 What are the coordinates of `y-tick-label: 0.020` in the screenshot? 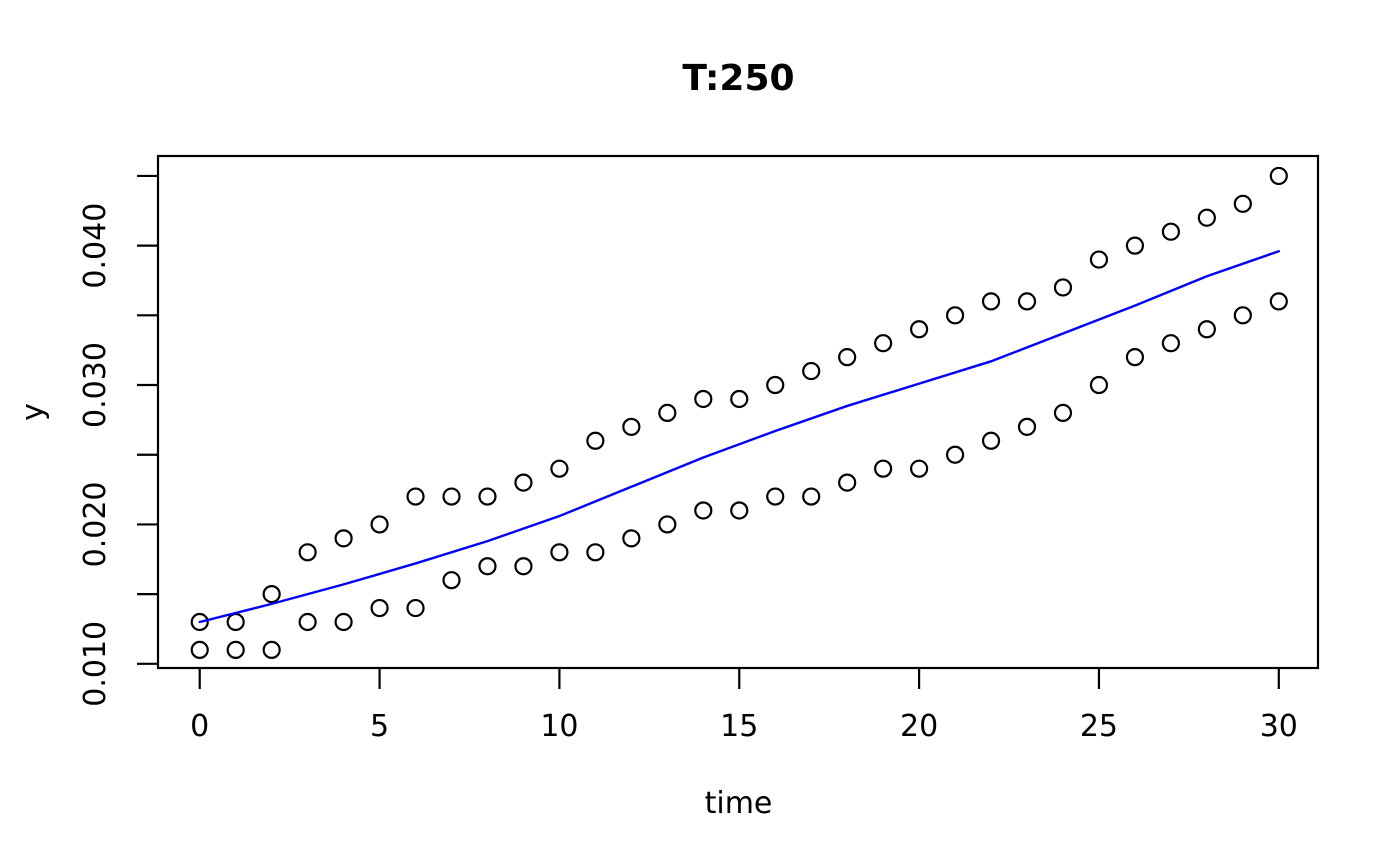 It's located at (95, 524).